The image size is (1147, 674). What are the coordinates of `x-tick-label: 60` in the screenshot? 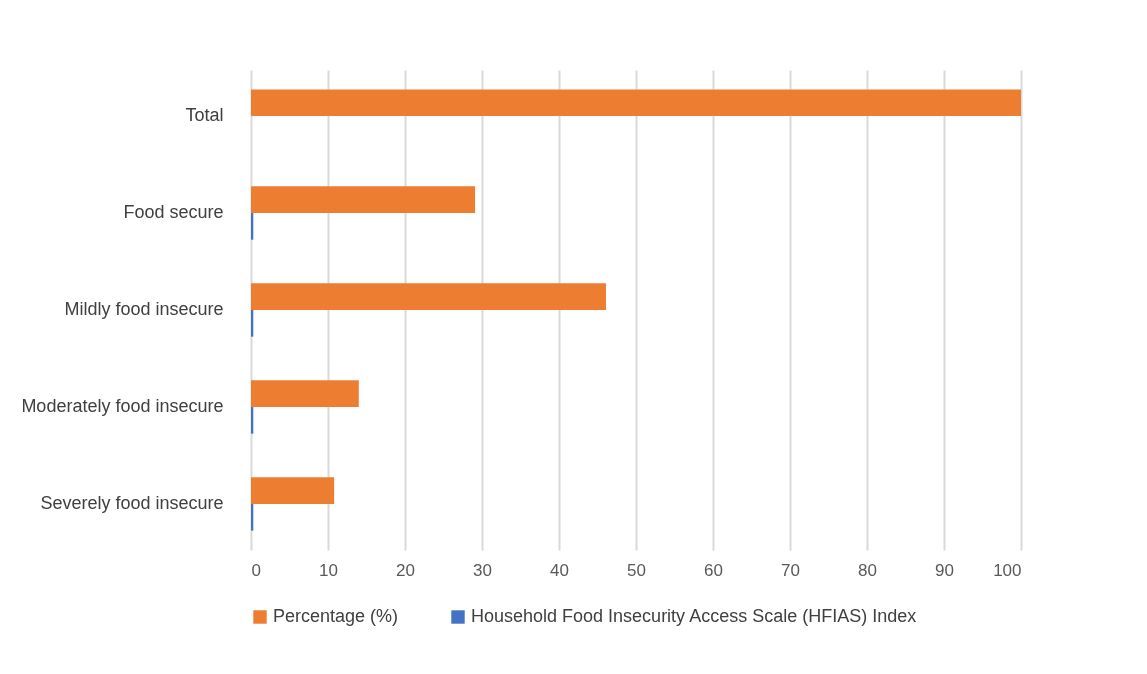 It's located at (713, 570).